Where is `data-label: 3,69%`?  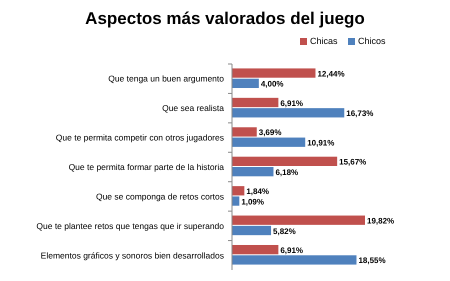
data-label: 3,69% is located at coordinates (270, 133).